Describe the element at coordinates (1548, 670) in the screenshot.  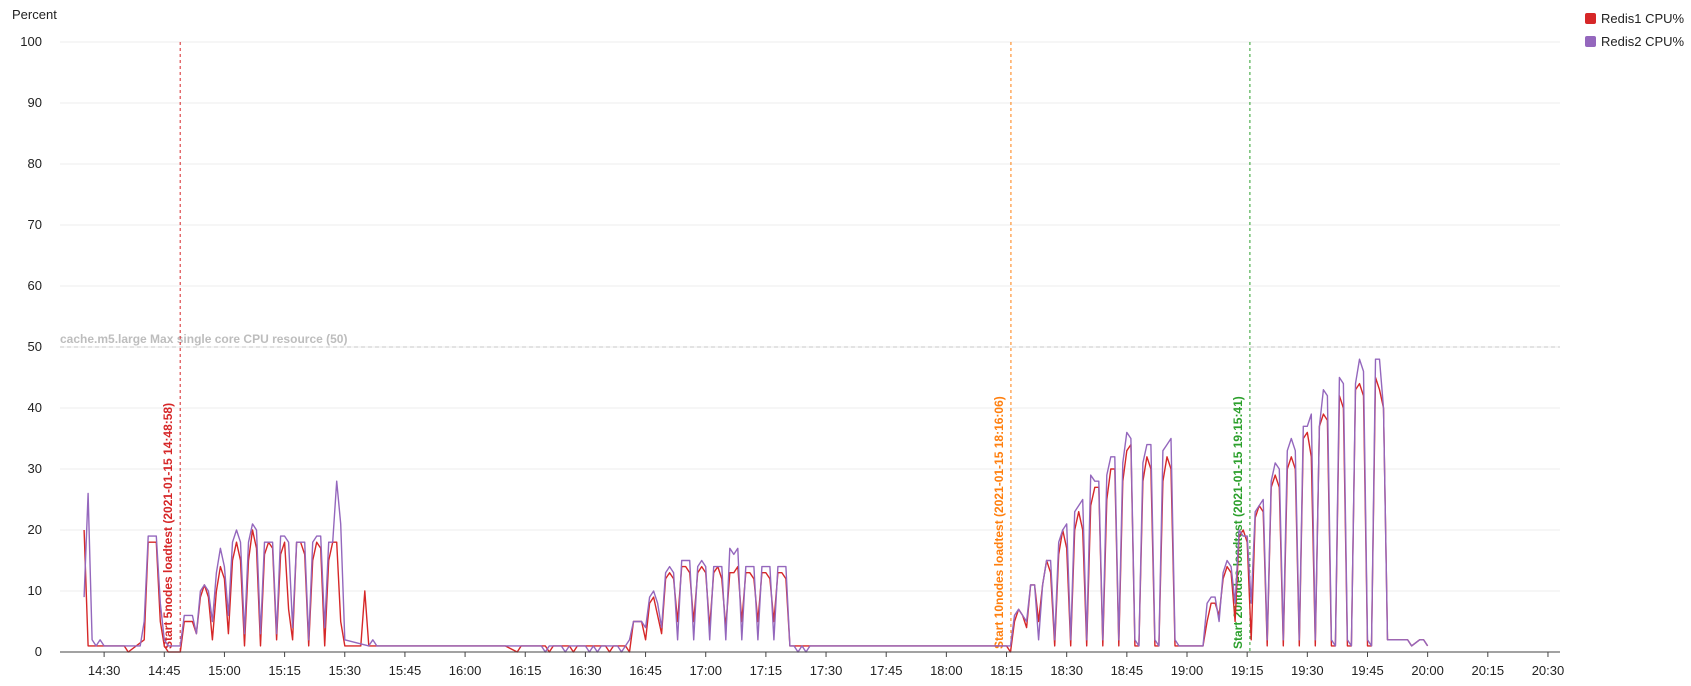
I see `x-tick-label: 20:30` at that location.